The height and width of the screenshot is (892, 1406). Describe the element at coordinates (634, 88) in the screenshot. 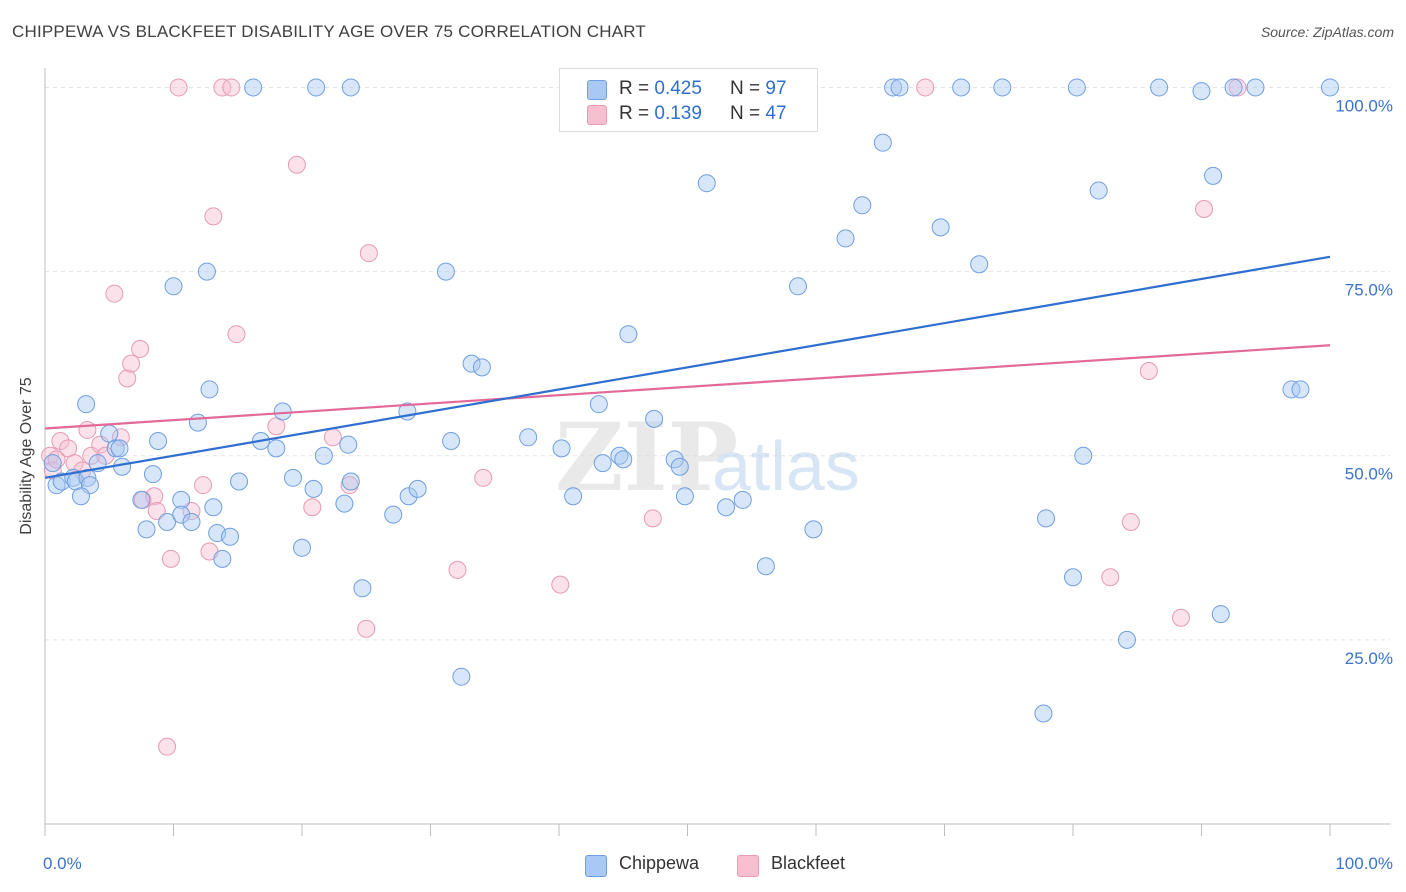

I see `legend-r-label: R =` at that location.